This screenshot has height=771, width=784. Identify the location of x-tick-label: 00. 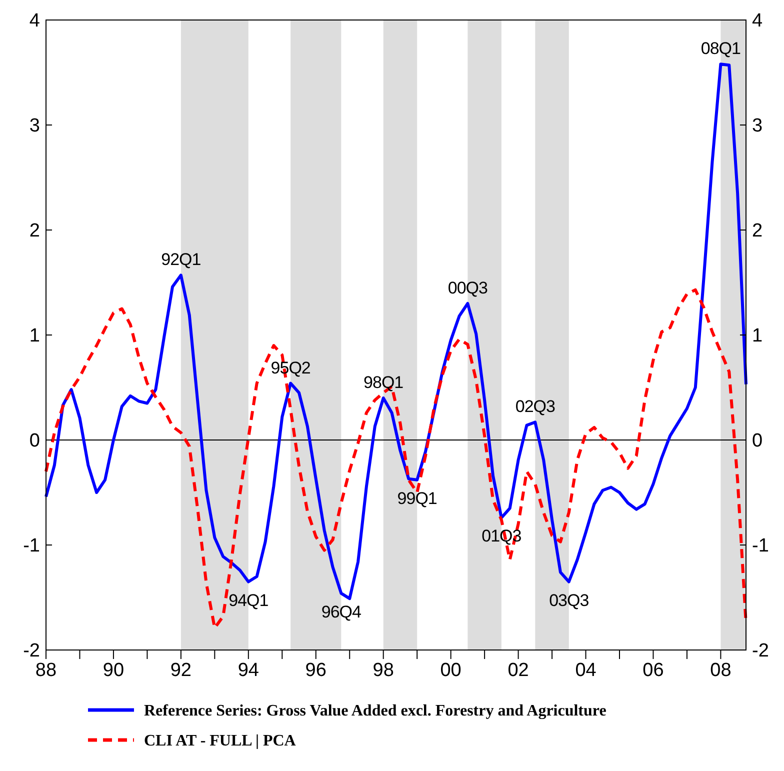
(451, 670).